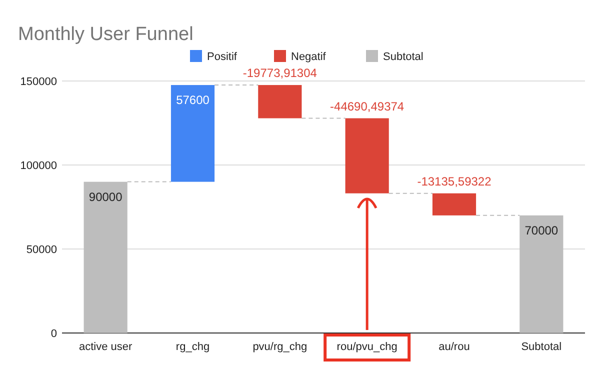 The height and width of the screenshot is (371, 600). What do you see at coordinates (403, 57) in the screenshot?
I see `legend-label: Subtotal` at bounding box center [403, 57].